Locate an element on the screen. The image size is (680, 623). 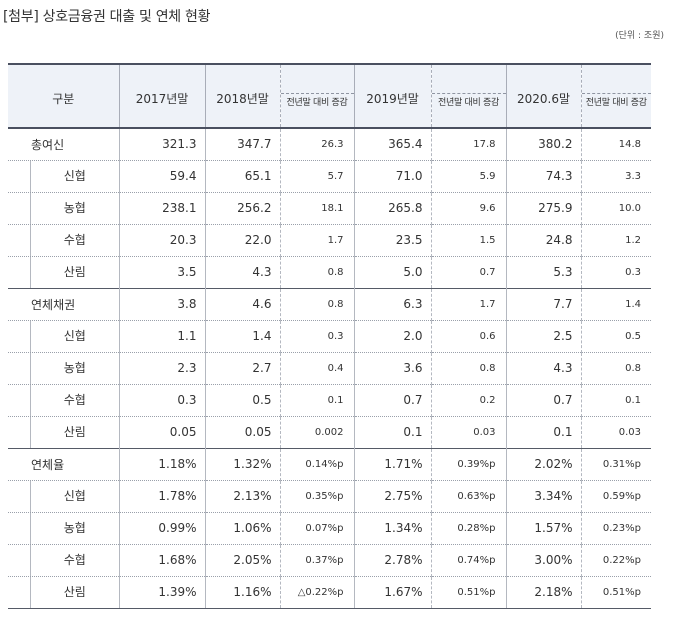
change-value-cell: △0.22%p is located at coordinates (316, 592).